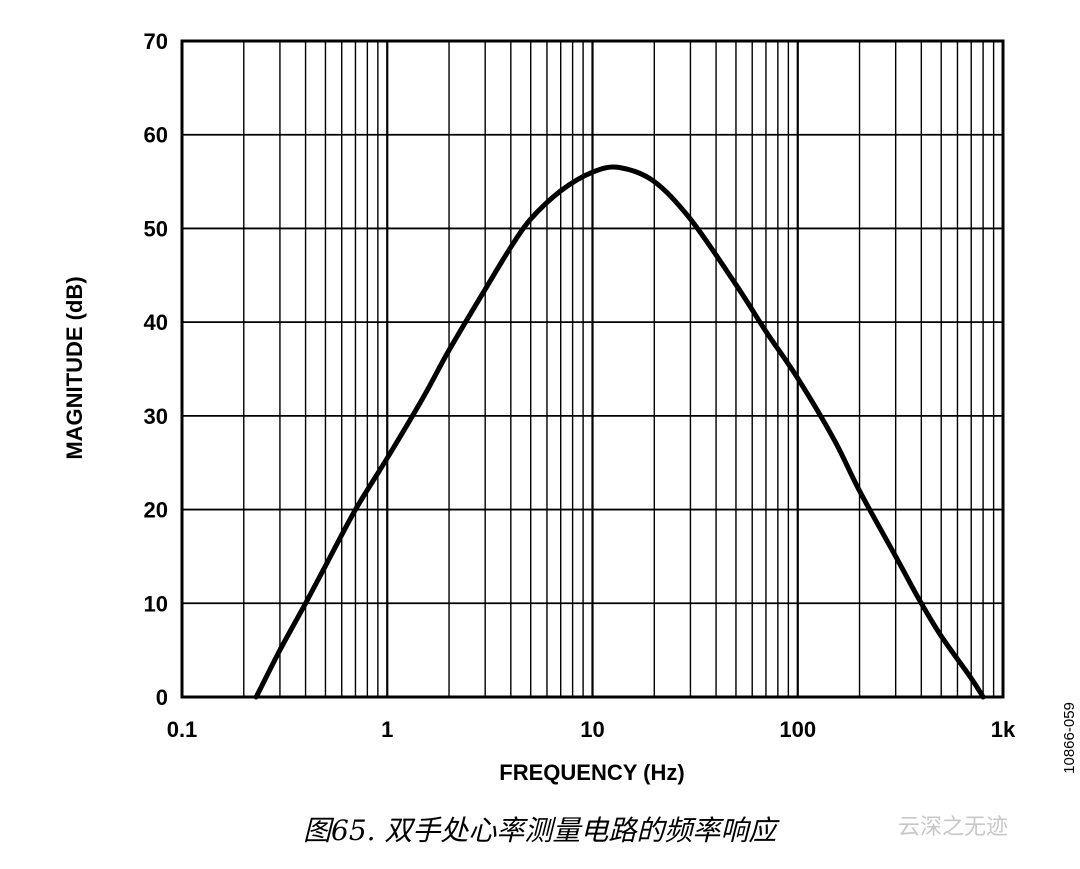 Image resolution: width=1080 pixels, height=869 pixels. I want to click on y-tick-label: 10, so click(156, 603).